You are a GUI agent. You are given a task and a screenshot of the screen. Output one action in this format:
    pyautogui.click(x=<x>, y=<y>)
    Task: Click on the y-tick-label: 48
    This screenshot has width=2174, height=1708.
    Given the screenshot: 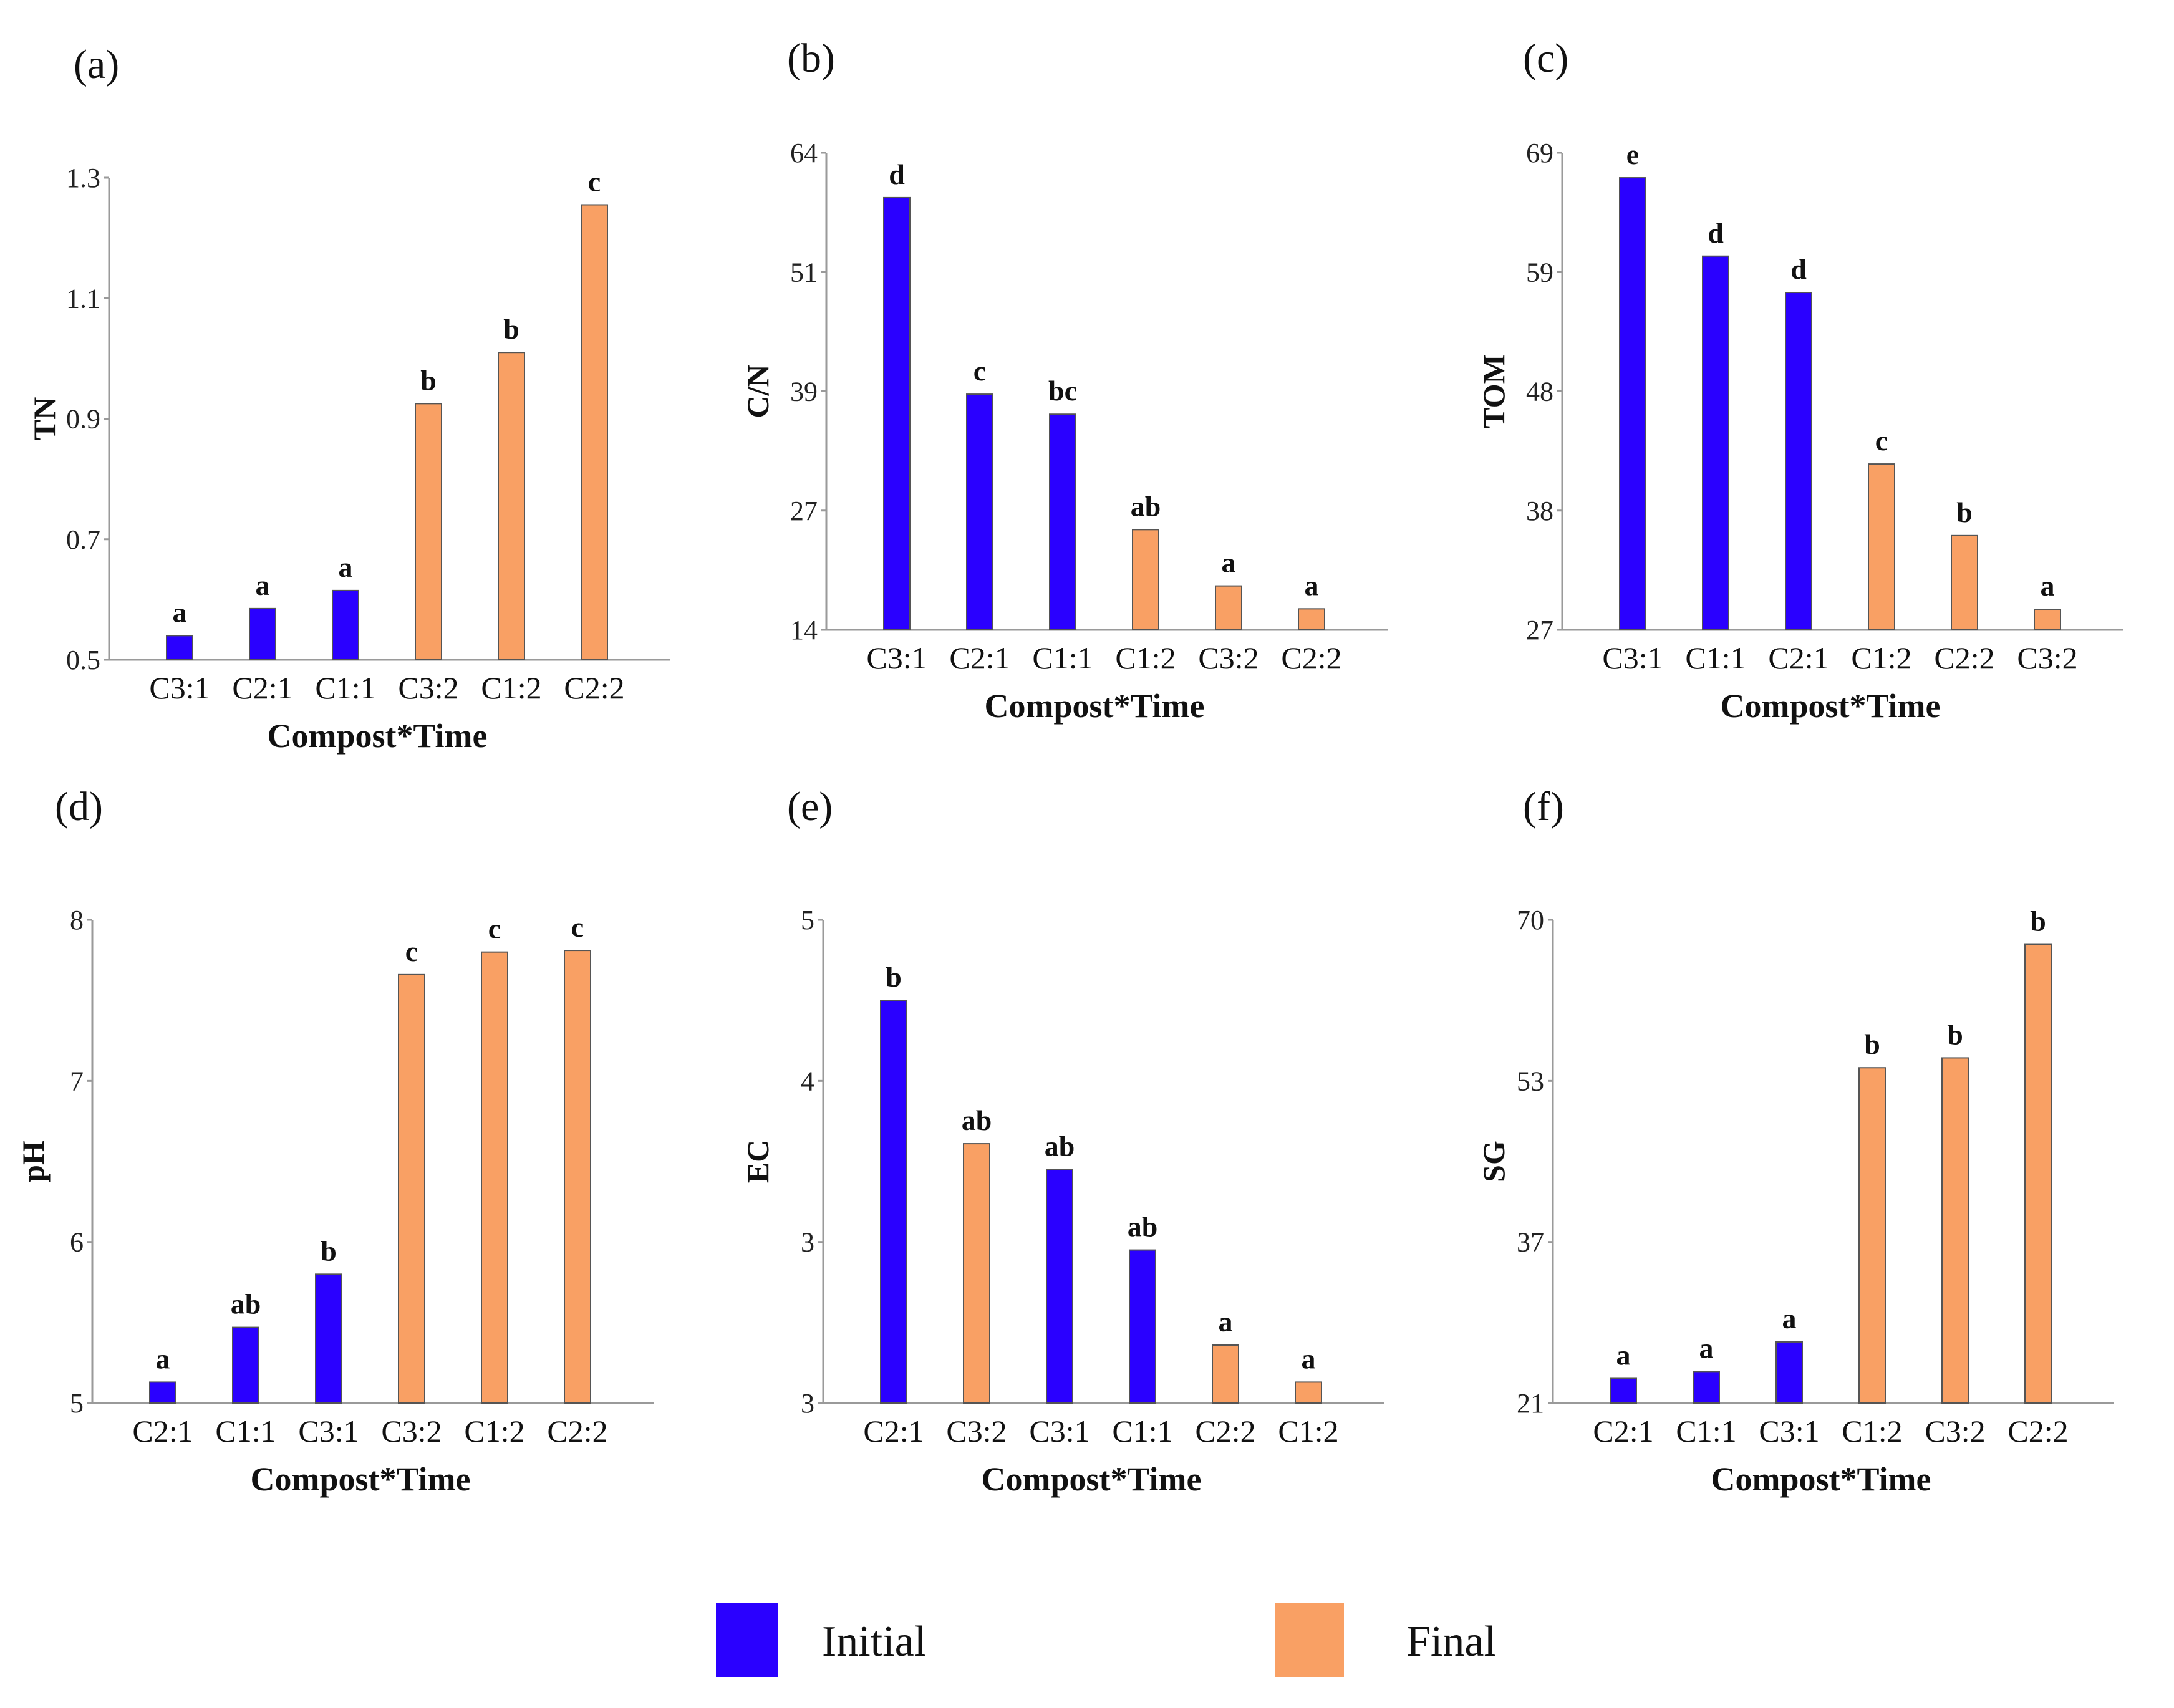 What is the action you would take?
    pyautogui.click(x=1539, y=392)
    